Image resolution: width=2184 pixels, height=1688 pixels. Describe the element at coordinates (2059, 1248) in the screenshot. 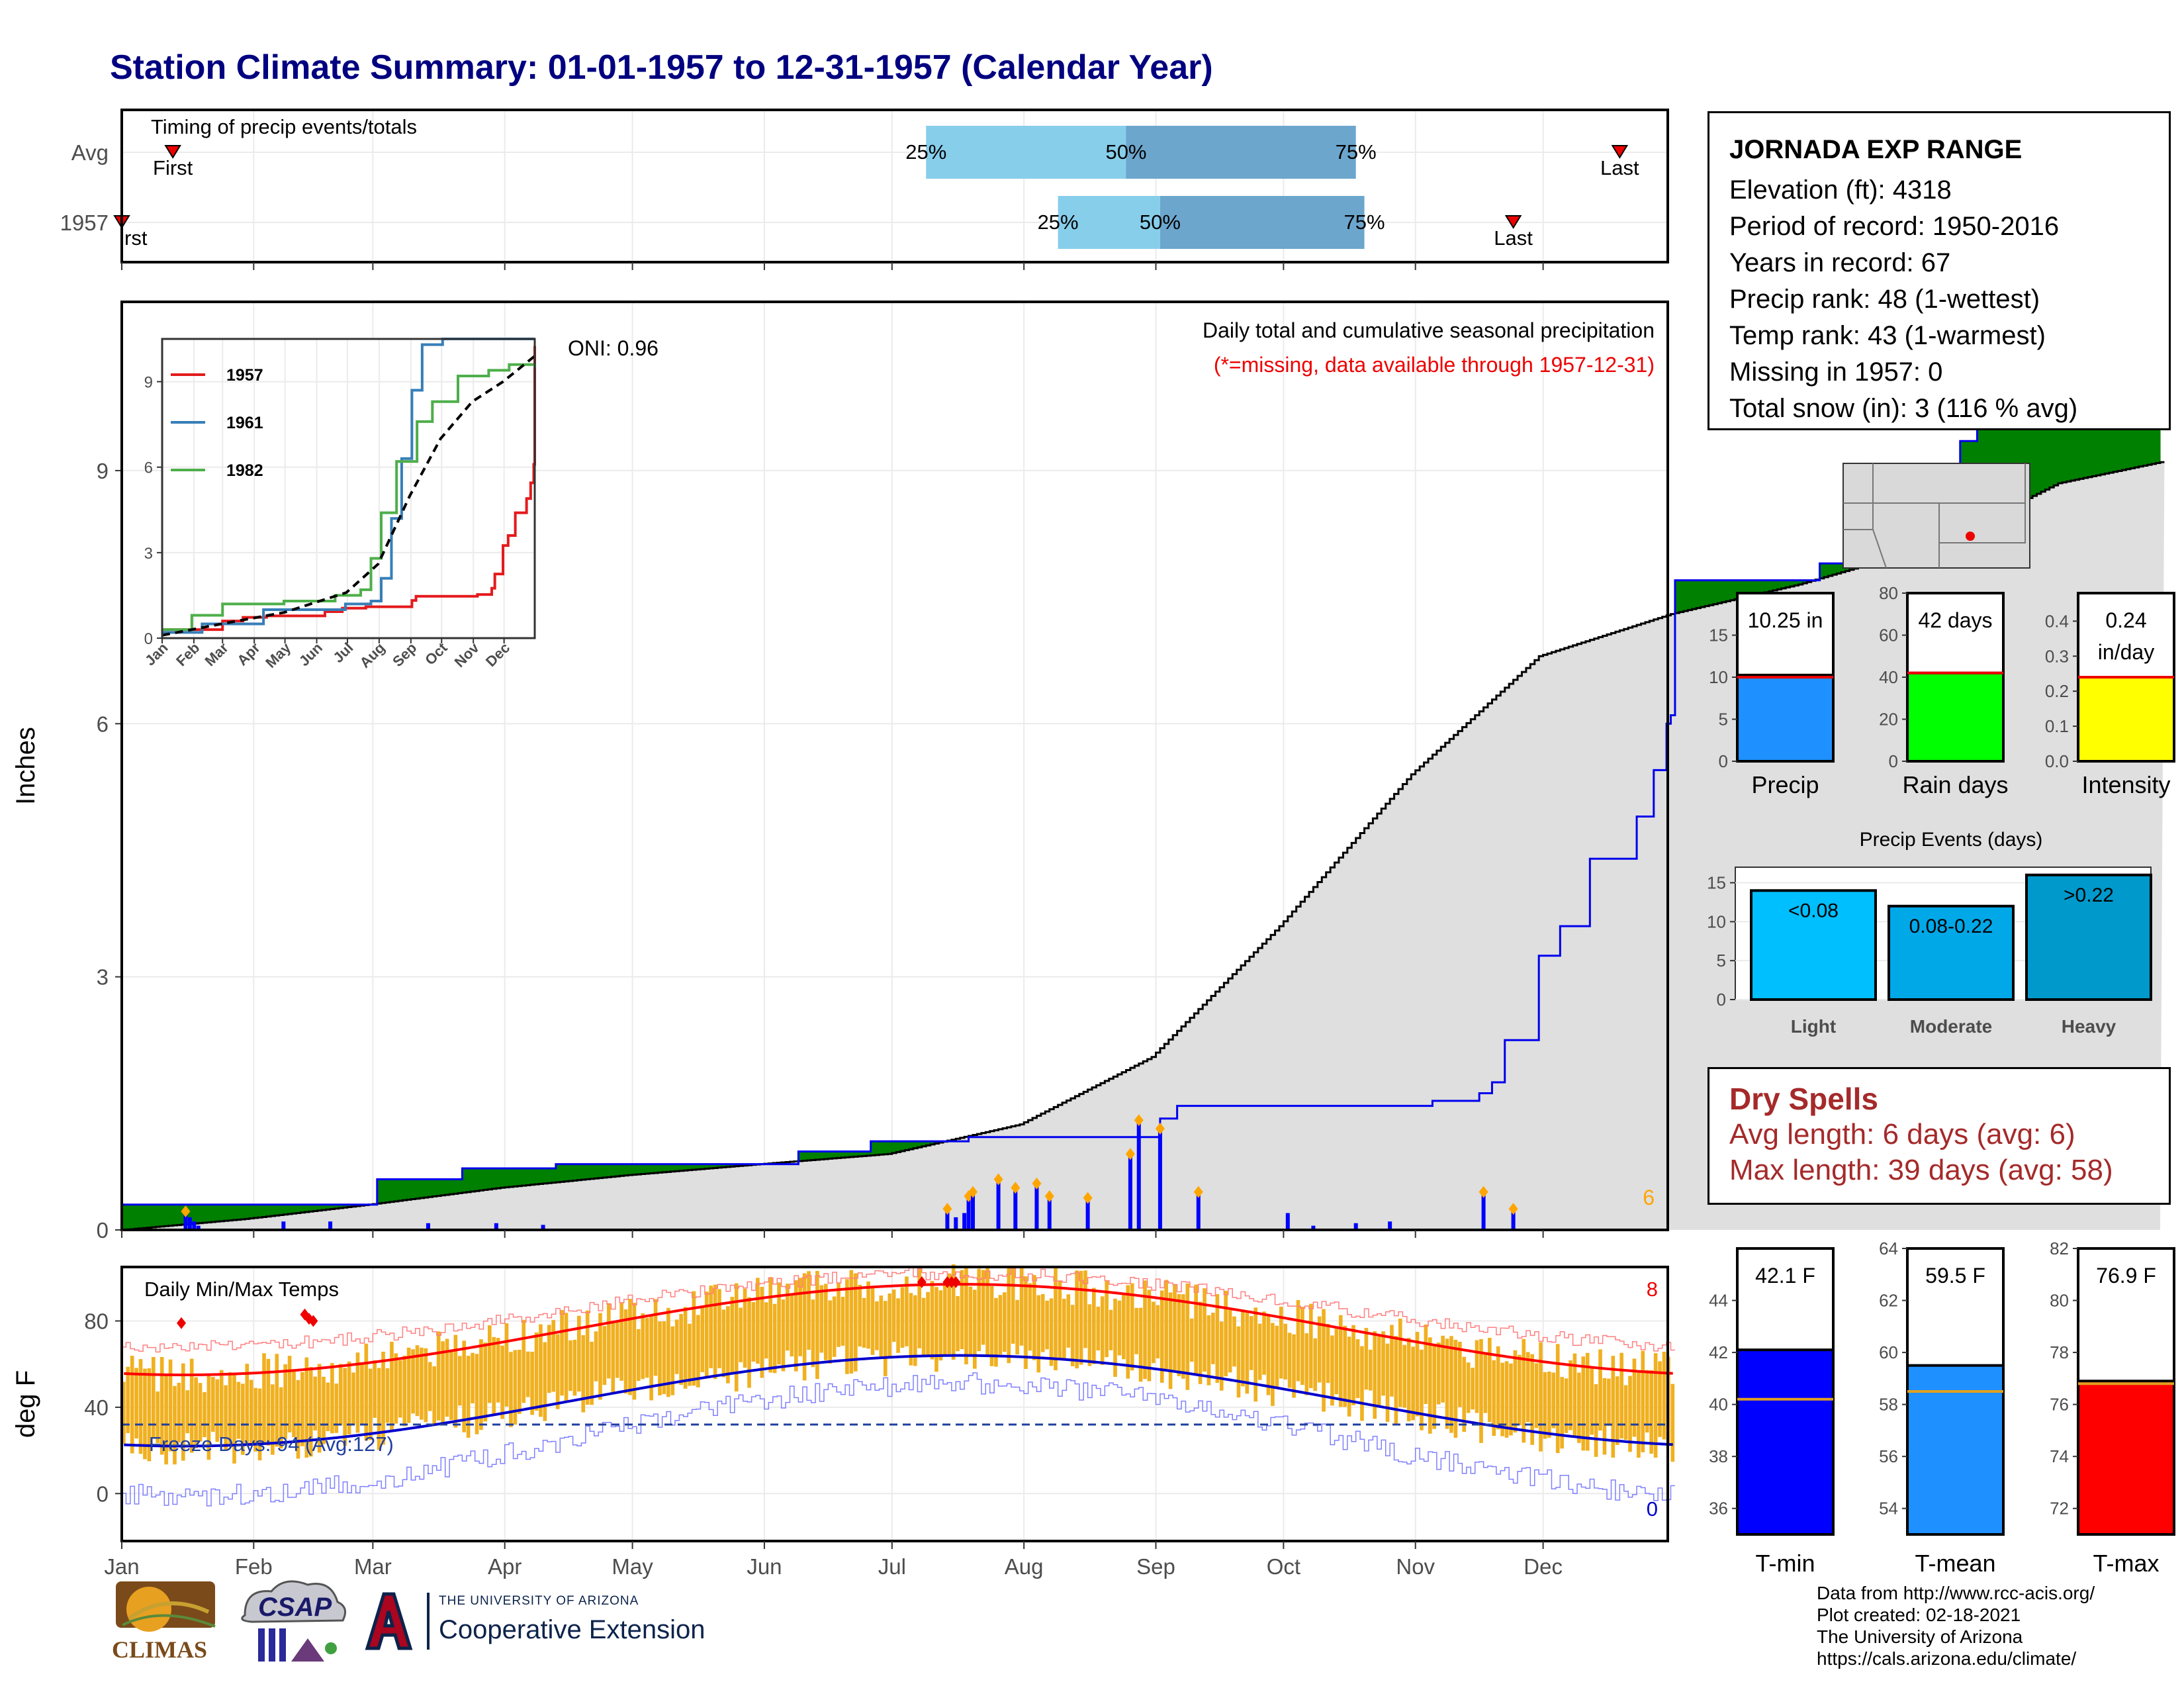

I see `tmax-y-tick-label: 82` at that location.